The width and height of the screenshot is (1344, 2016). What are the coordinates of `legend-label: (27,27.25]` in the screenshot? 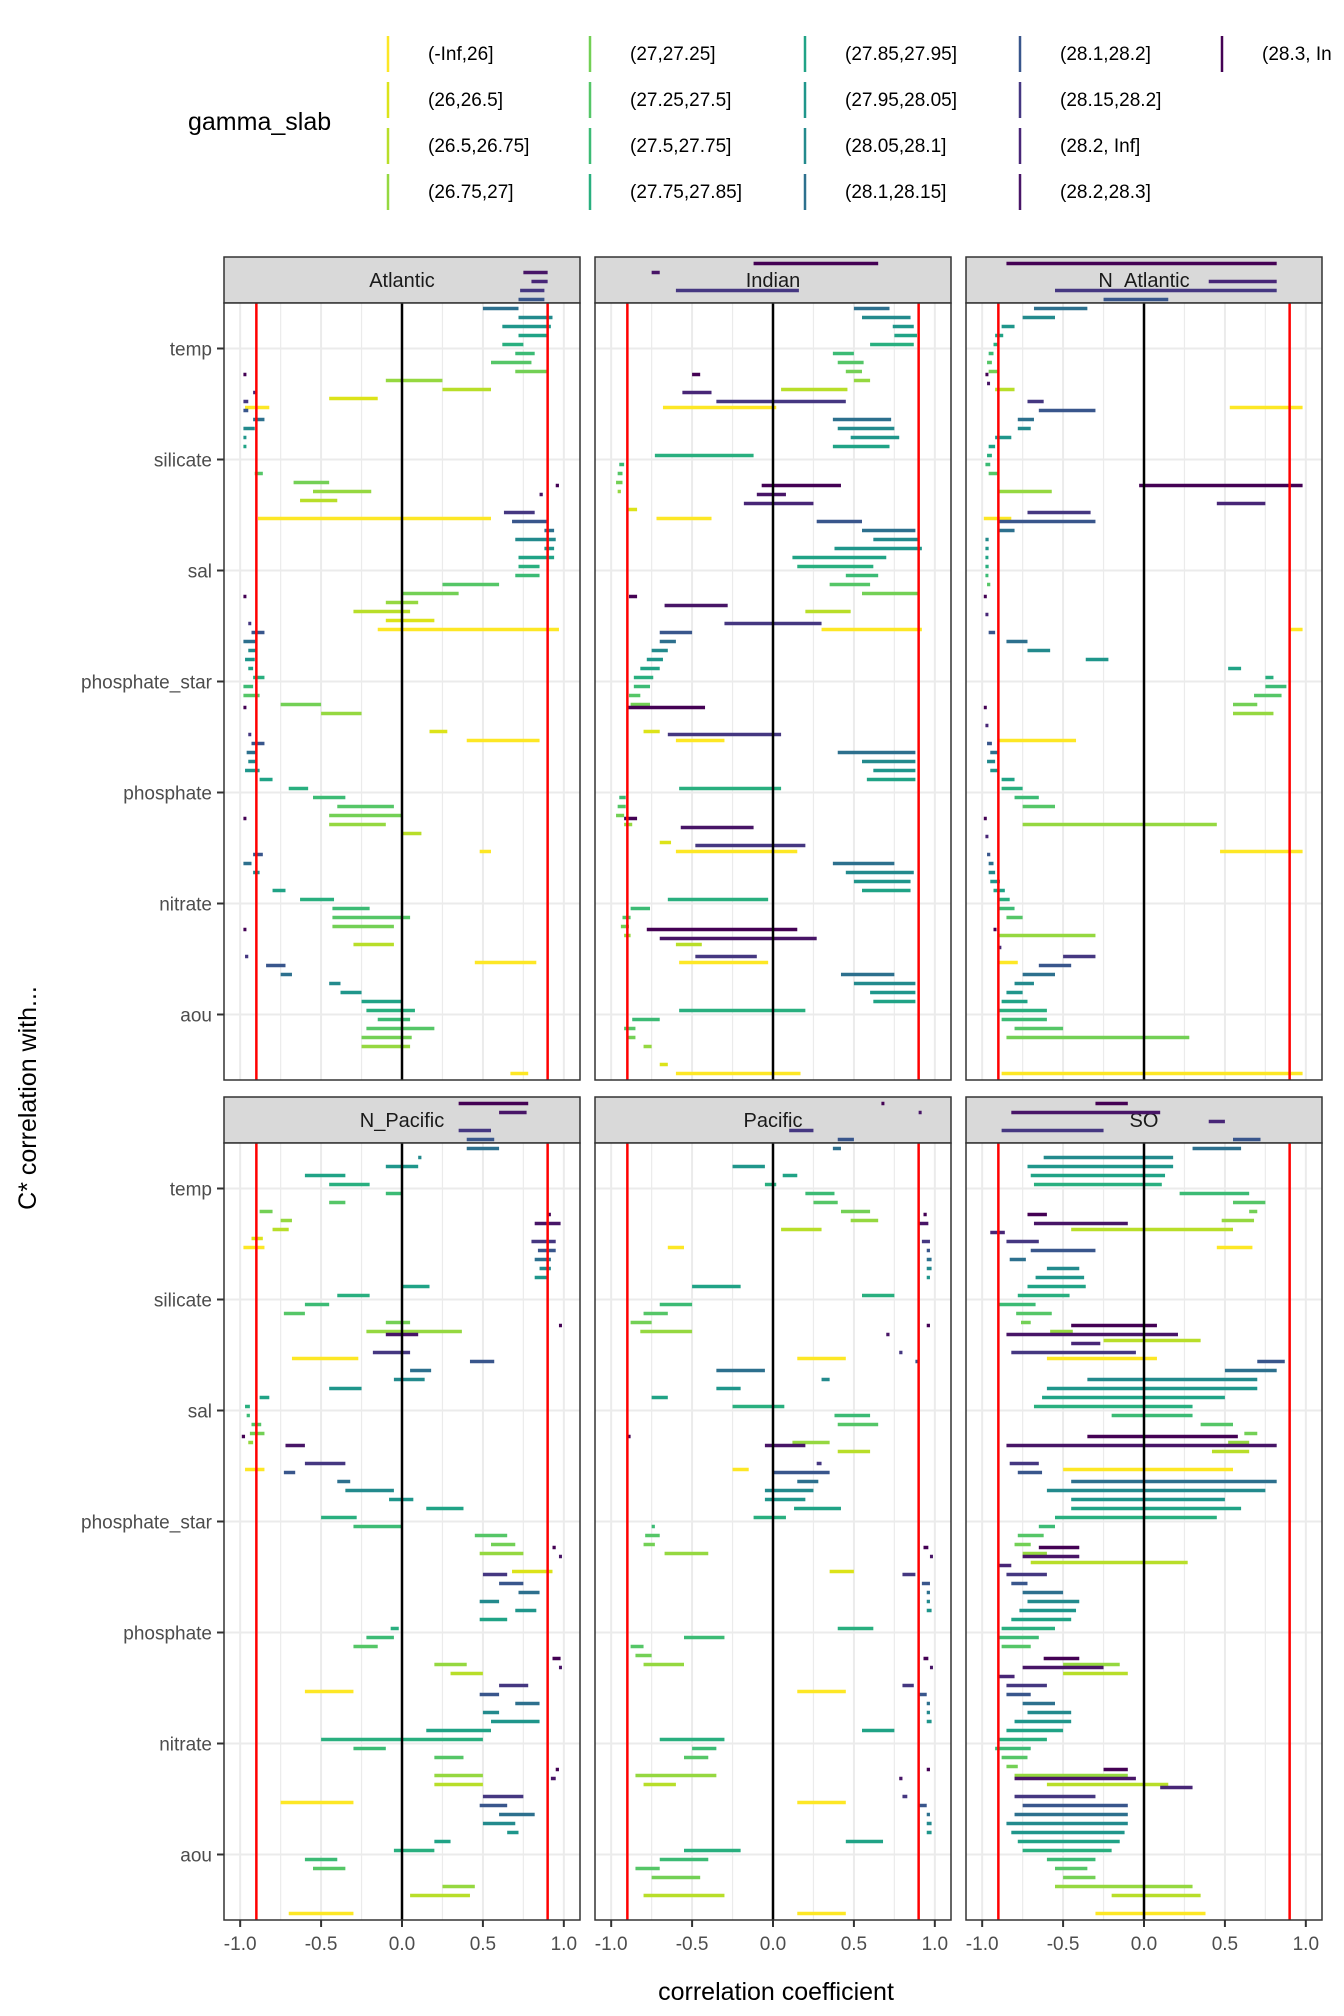 It's located at (673, 54).